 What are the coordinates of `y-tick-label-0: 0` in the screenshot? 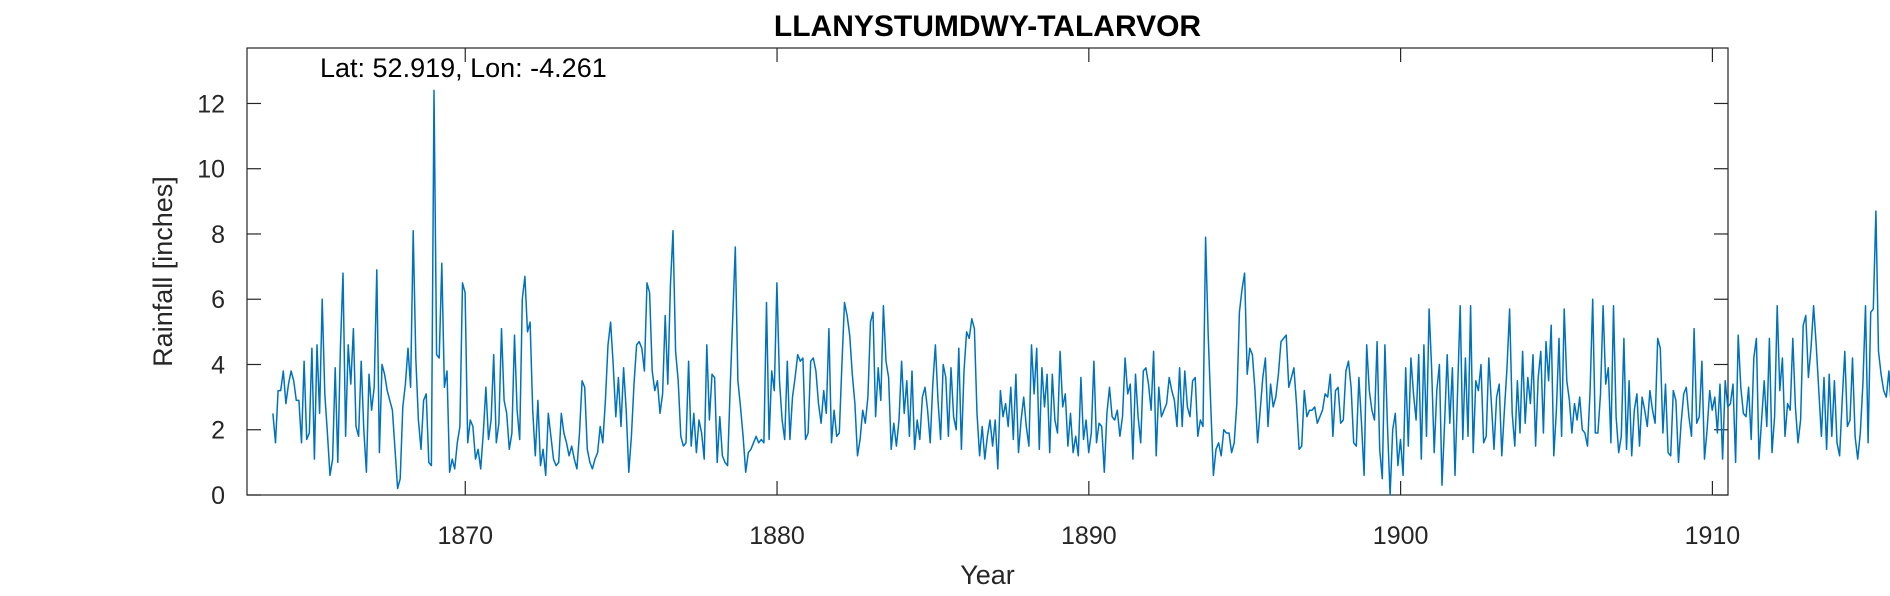 It's located at (218, 496).